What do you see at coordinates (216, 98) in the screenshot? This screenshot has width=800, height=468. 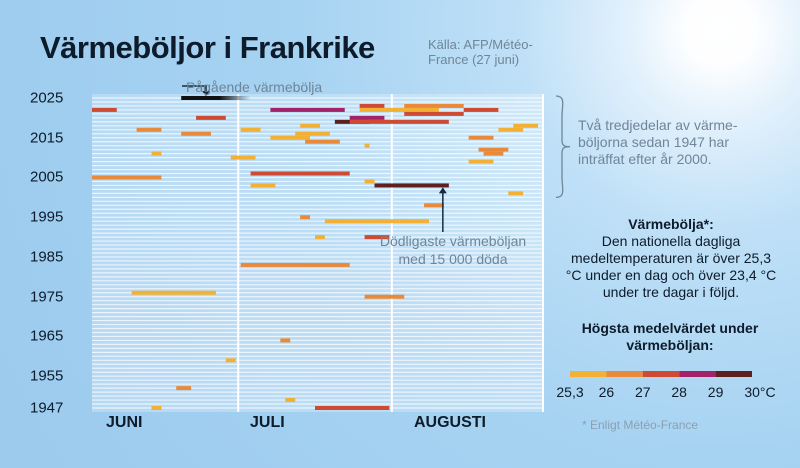 I see `heatwave-bar-ongoing` at bounding box center [216, 98].